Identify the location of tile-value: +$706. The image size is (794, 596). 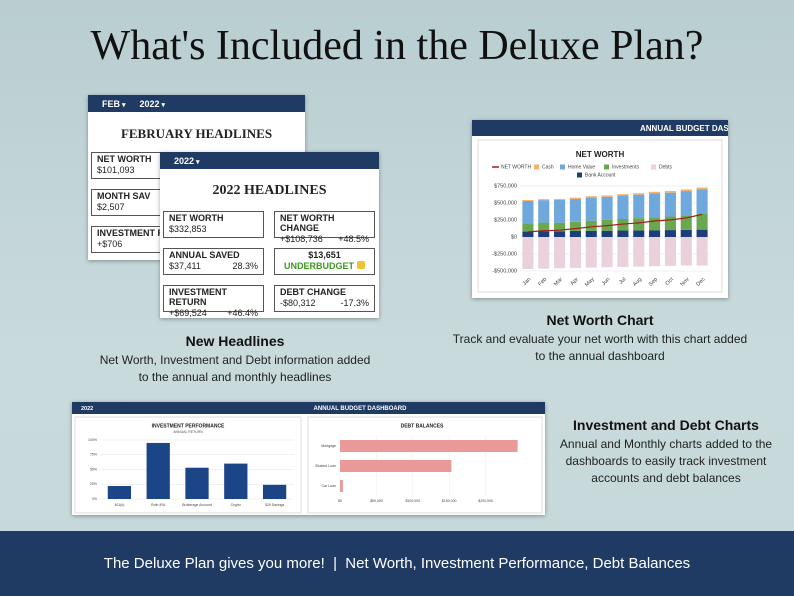
(110, 244).